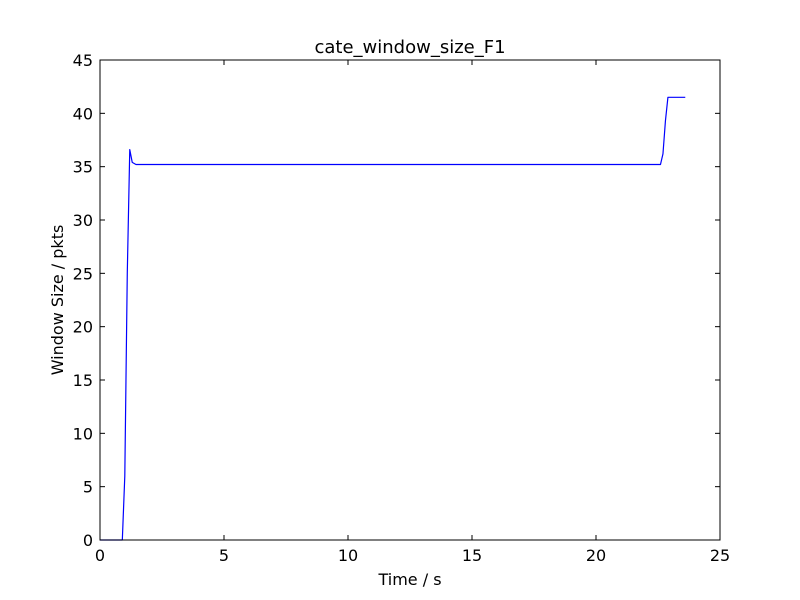  I want to click on y-tick-label: 15, so click(83, 380).